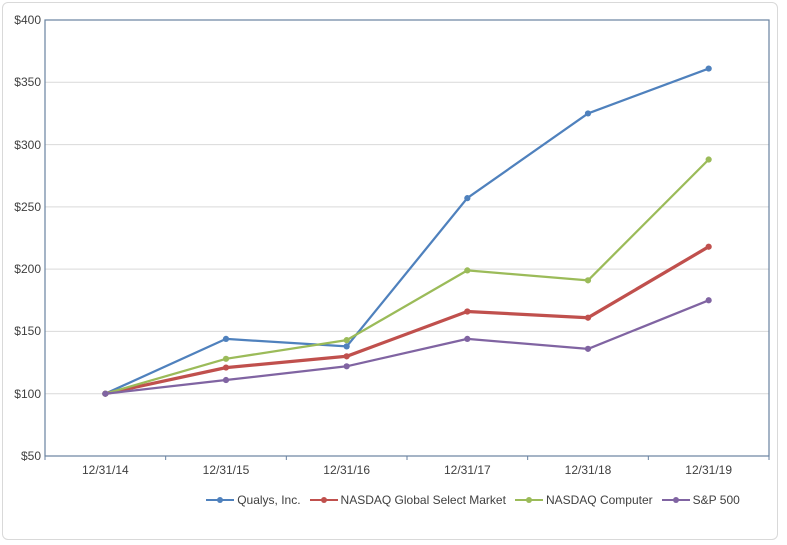  What do you see at coordinates (588, 470) in the screenshot?
I see `x-tick-label: 12/31/18` at bounding box center [588, 470].